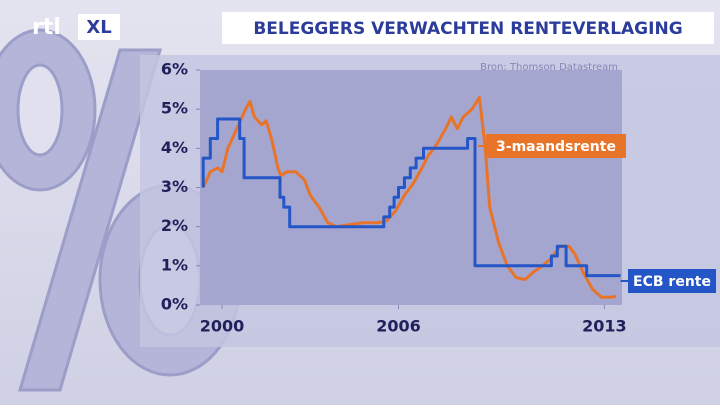 This screenshot has height=409, width=720. Describe the element at coordinates (398, 326) in the screenshot. I see `x-tick-label: 2006` at that location.